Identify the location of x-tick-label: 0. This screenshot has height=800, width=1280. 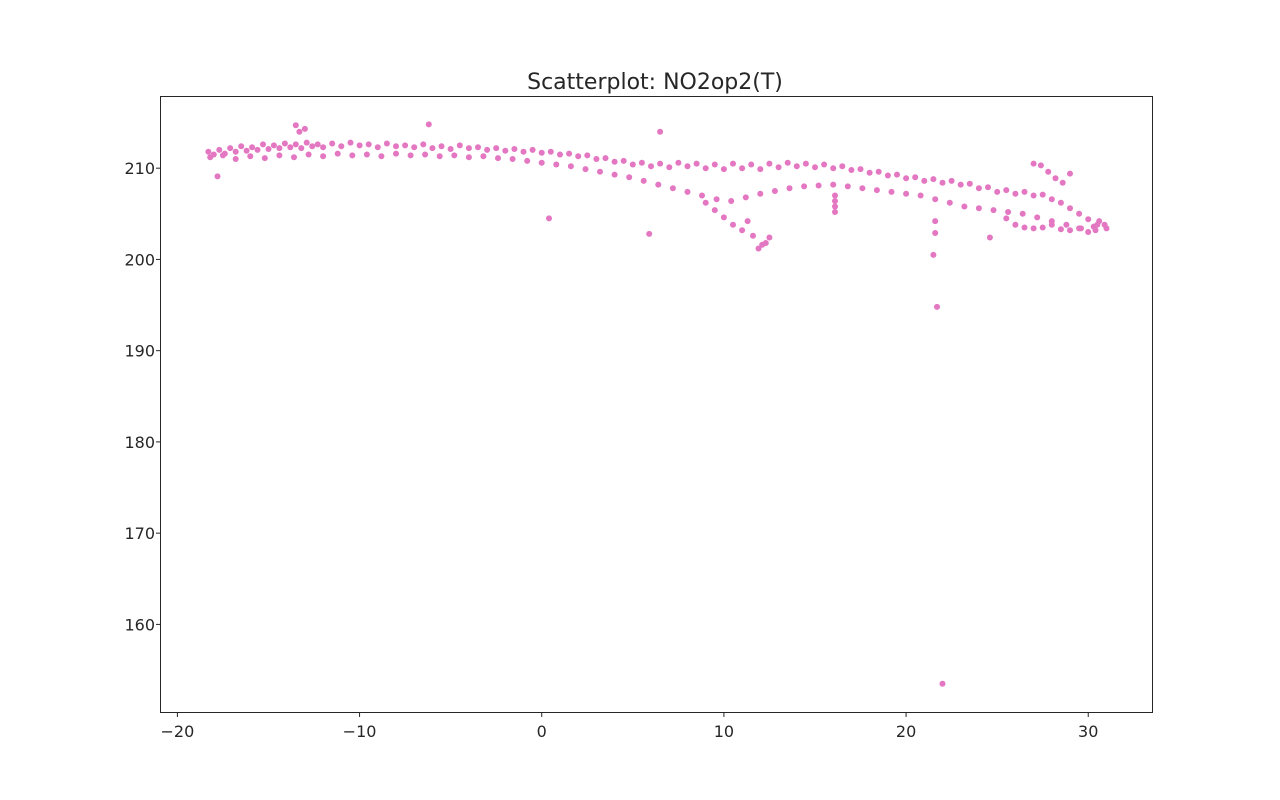
(542, 731).